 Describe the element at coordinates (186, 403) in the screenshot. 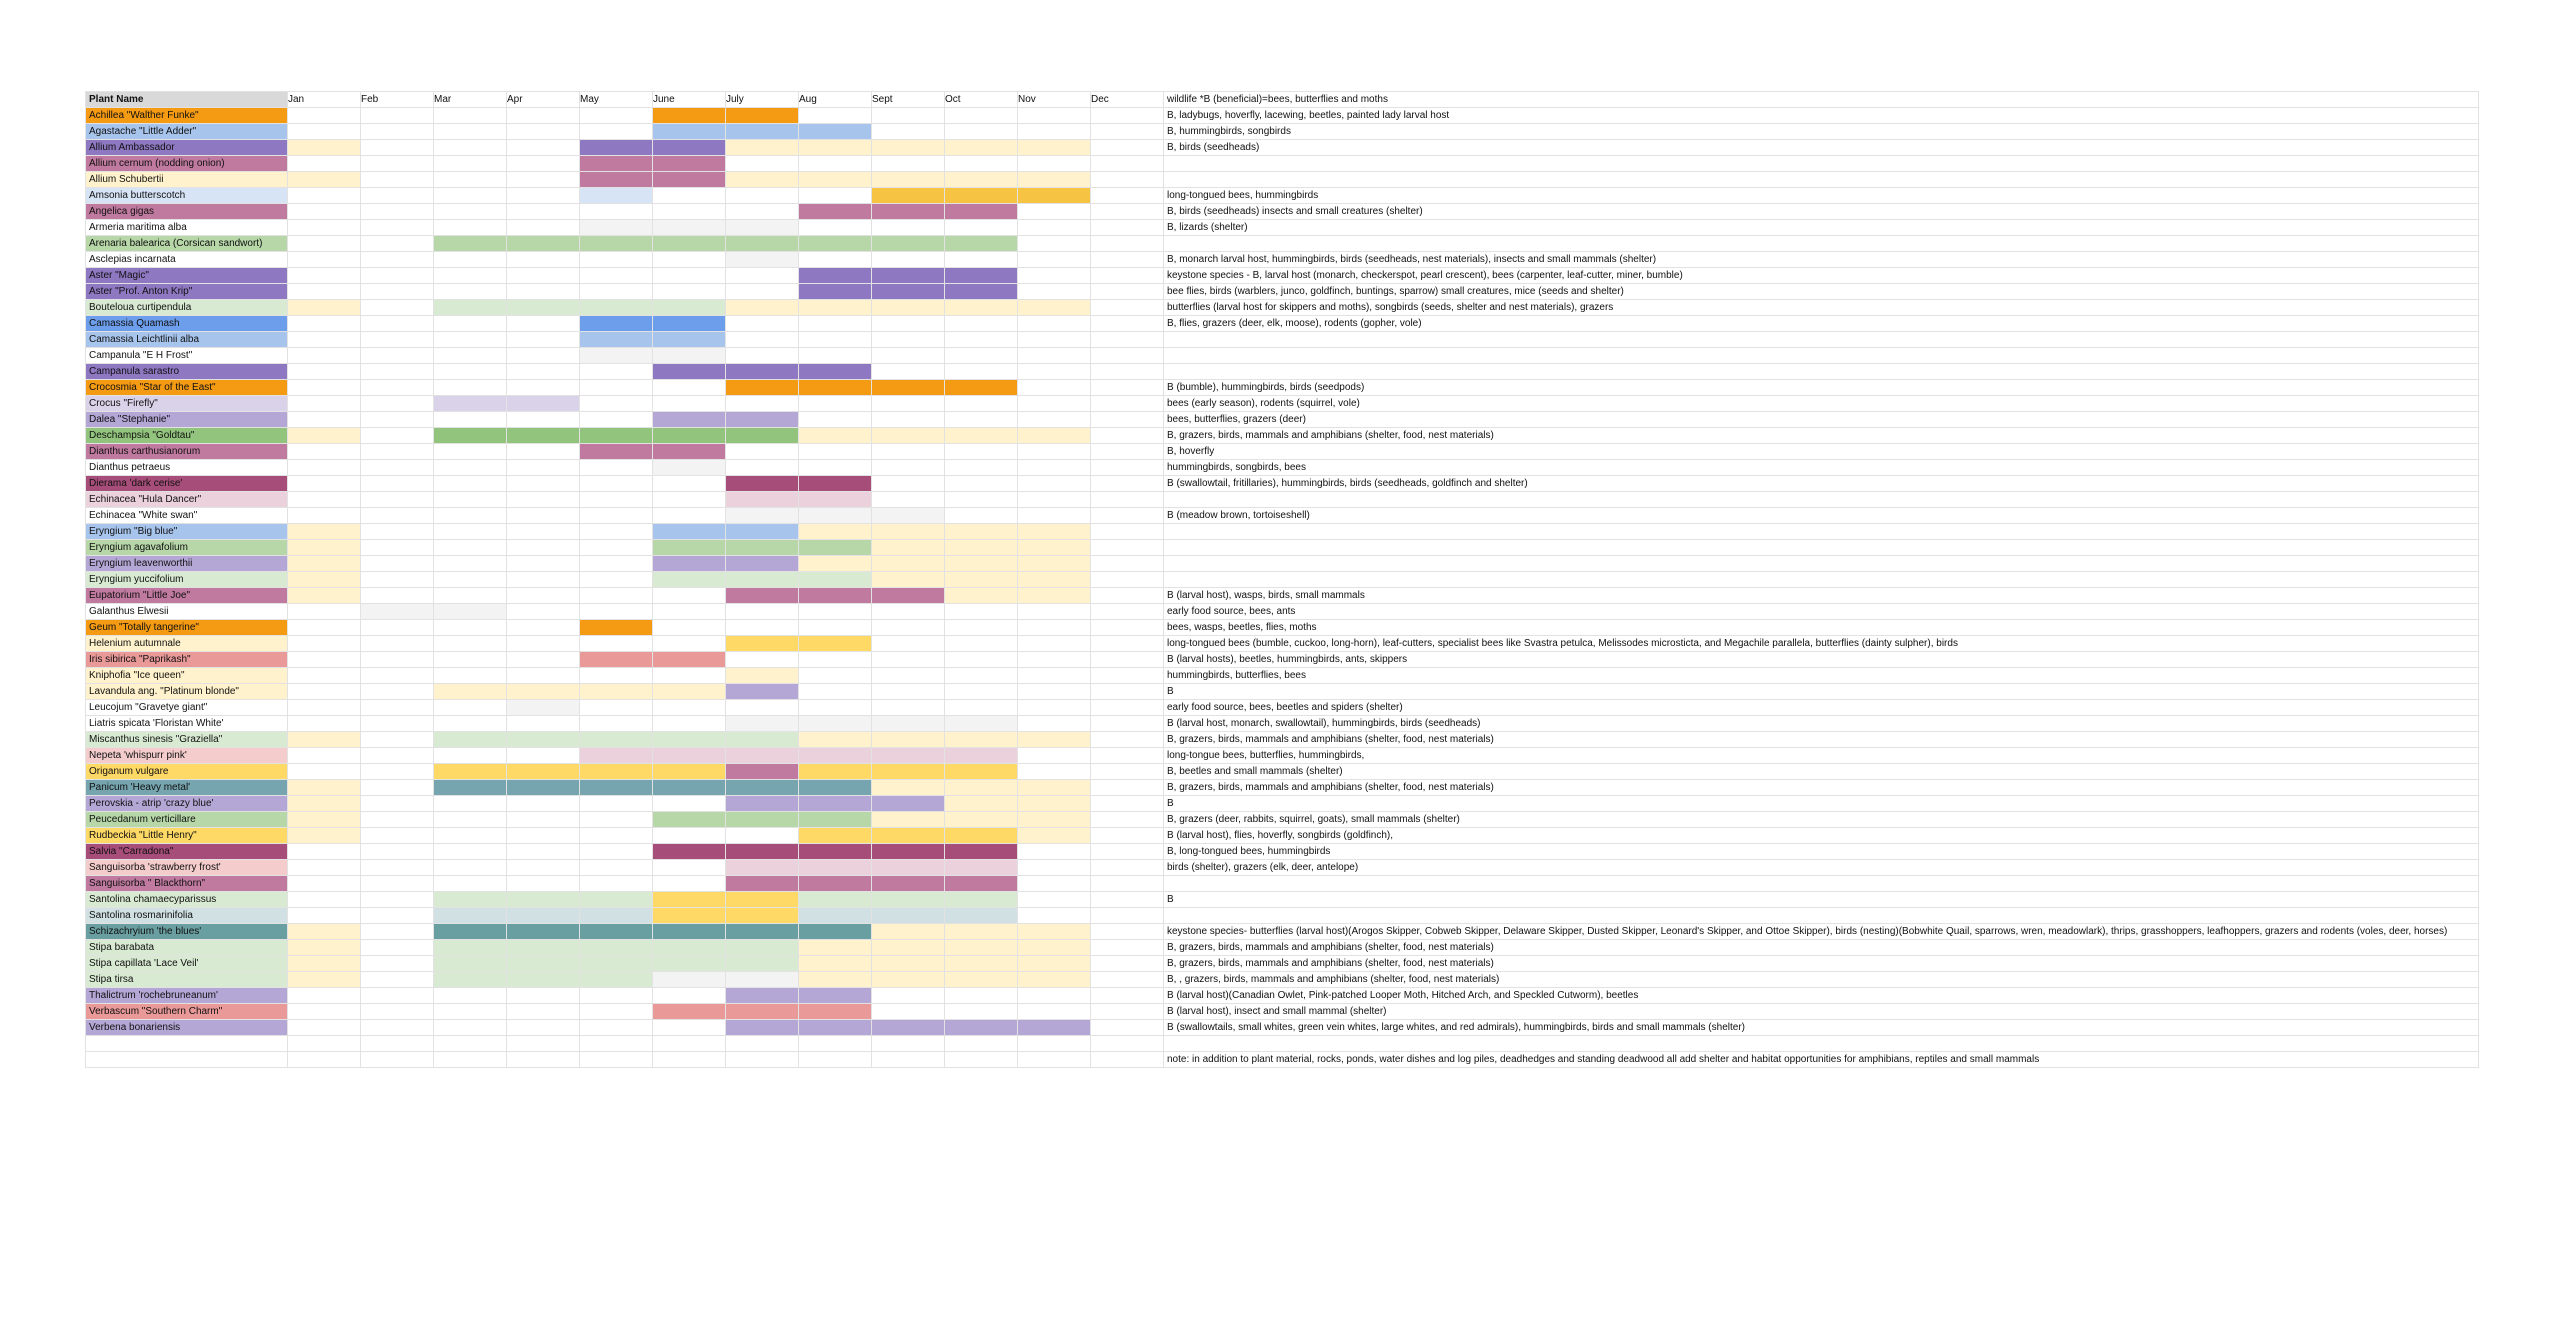

I see `plant-name-cell: Crocus "Firefly"` at that location.